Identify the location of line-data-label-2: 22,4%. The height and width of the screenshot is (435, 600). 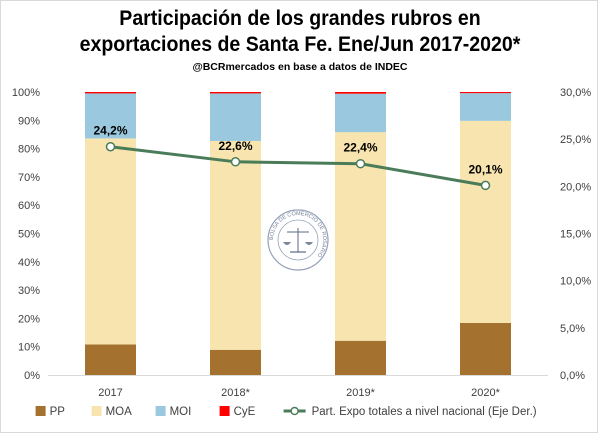
(360, 148).